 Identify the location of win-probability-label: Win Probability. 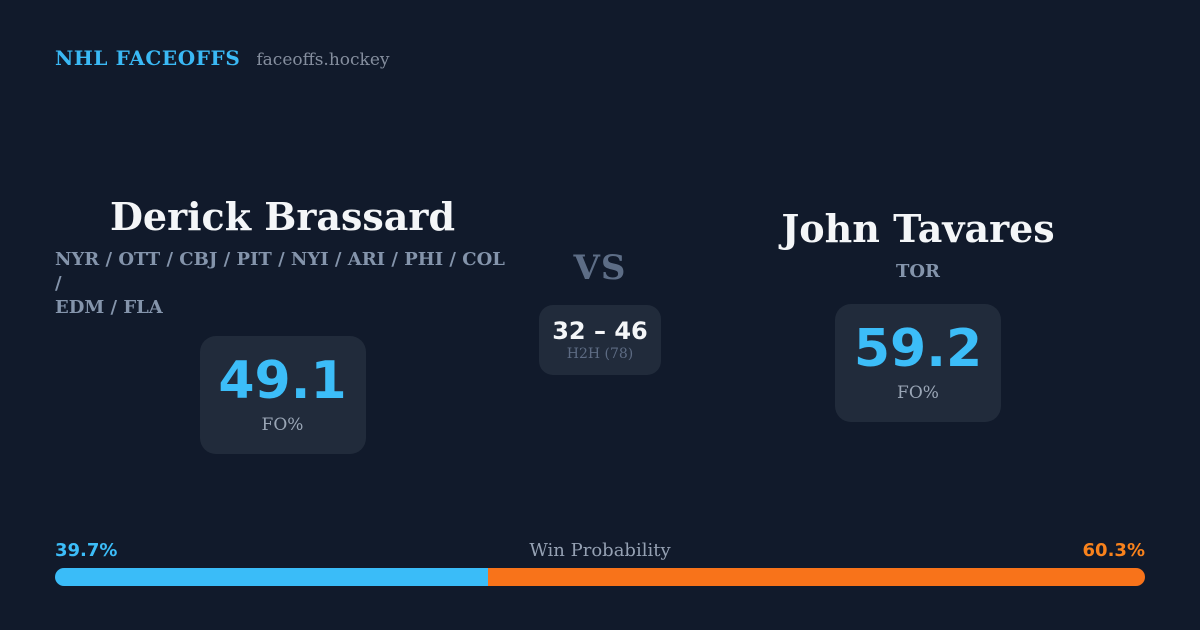
(600, 550).